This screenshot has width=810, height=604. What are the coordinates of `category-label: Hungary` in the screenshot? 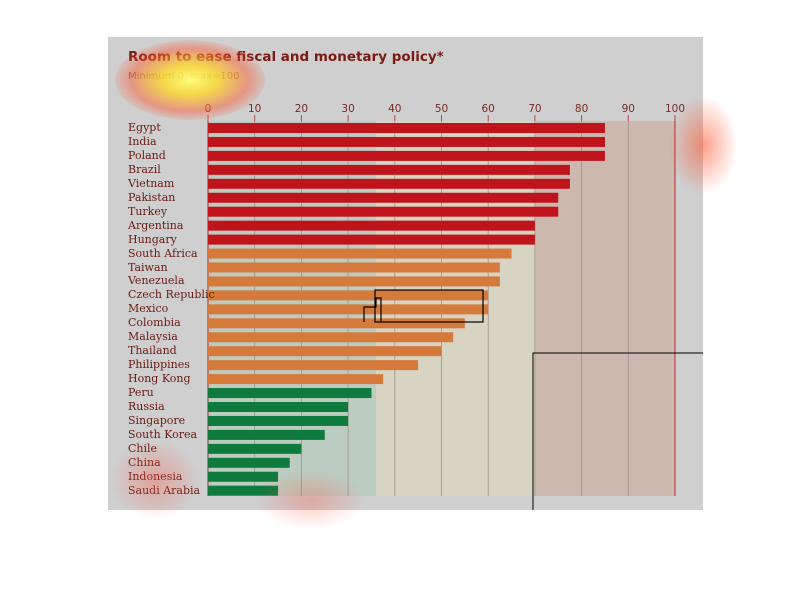 It's located at (152, 239).